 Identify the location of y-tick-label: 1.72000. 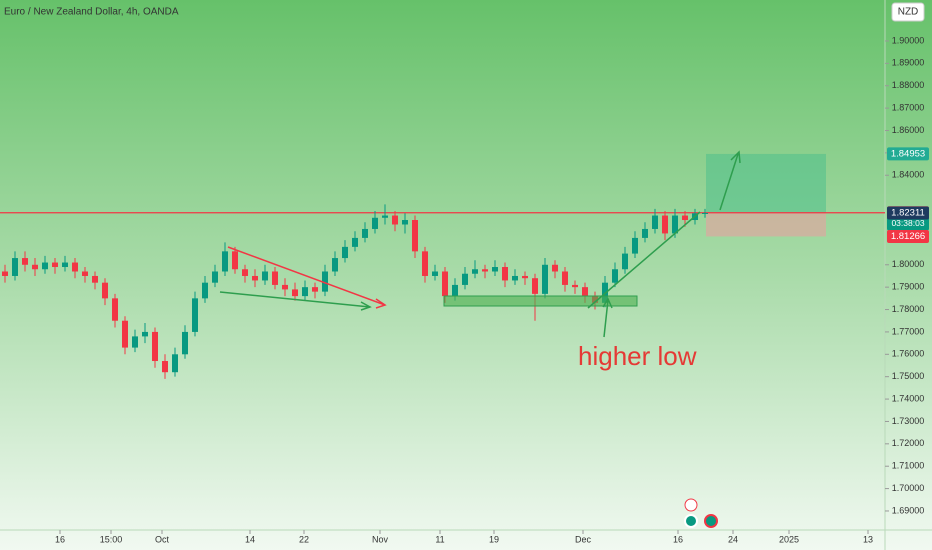
(908, 443).